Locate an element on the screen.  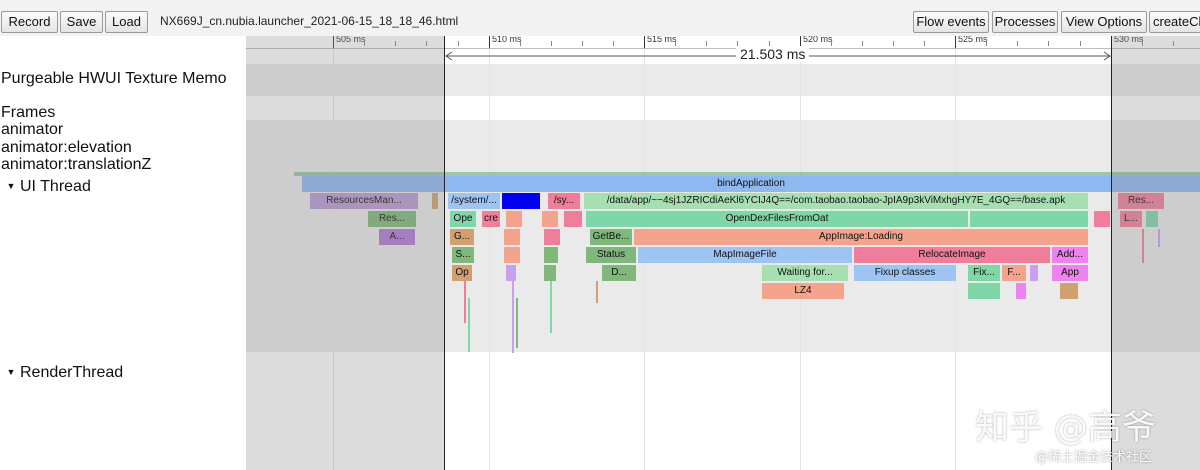
slice-app: App is located at coordinates (1070, 273).